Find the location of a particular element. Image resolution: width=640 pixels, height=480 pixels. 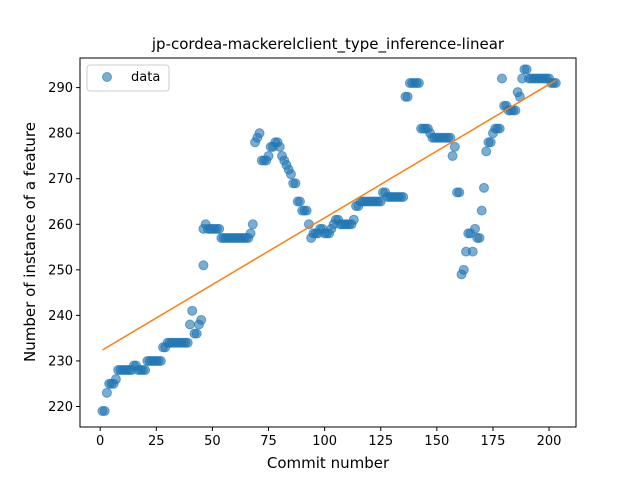

x-axis: 0 25 50 75 100 125 150 175 200 is located at coordinates (328, 438).